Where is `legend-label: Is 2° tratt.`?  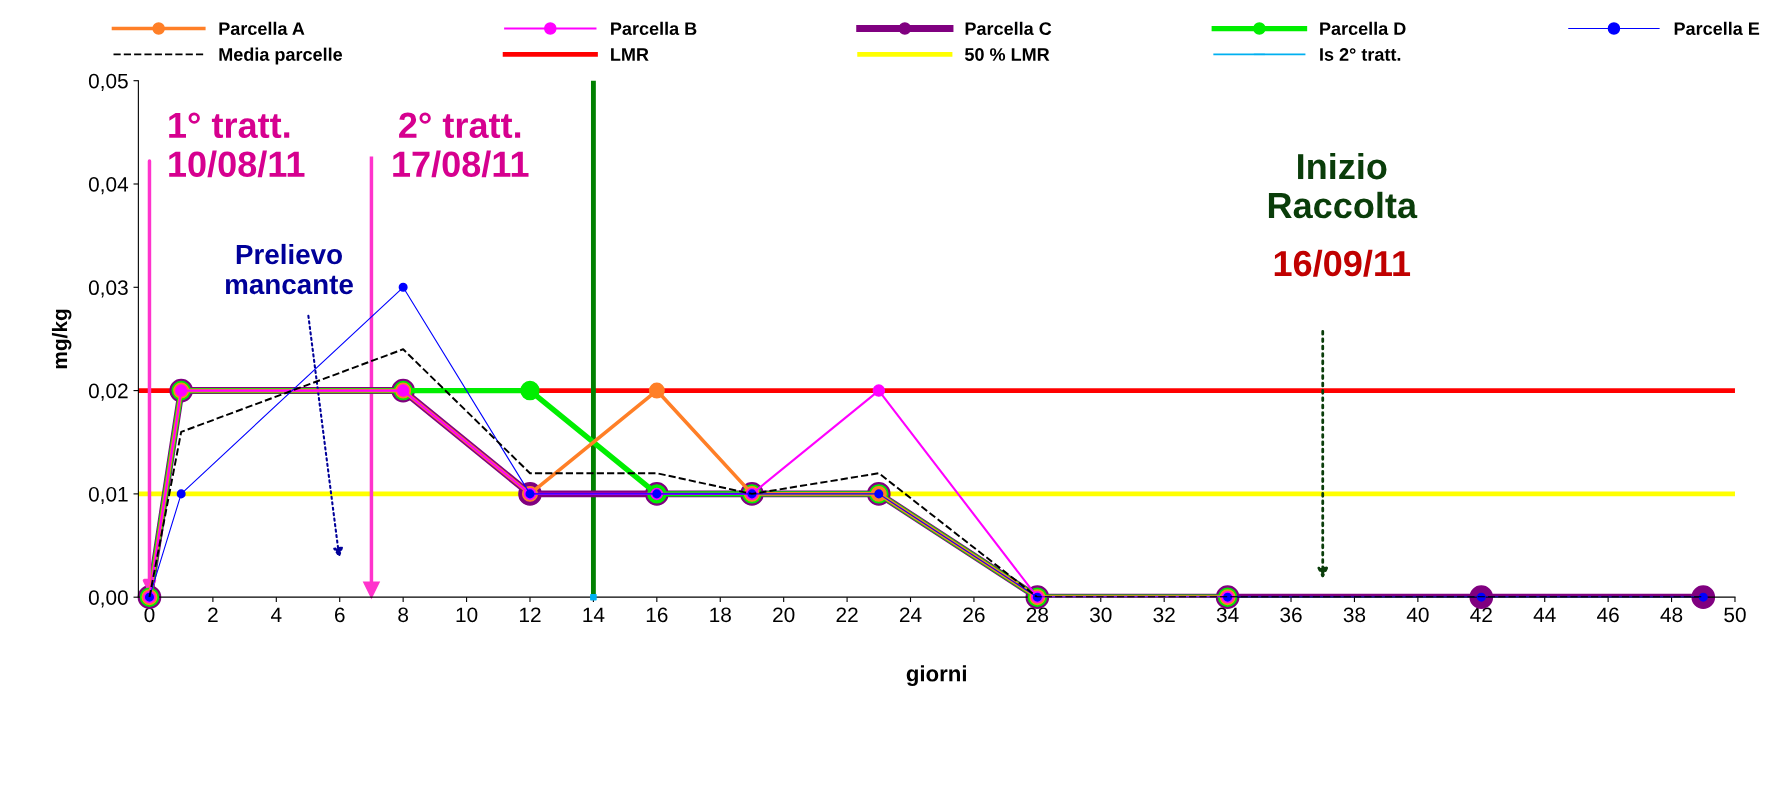
legend-label: Is 2° tratt. is located at coordinates (1360, 54).